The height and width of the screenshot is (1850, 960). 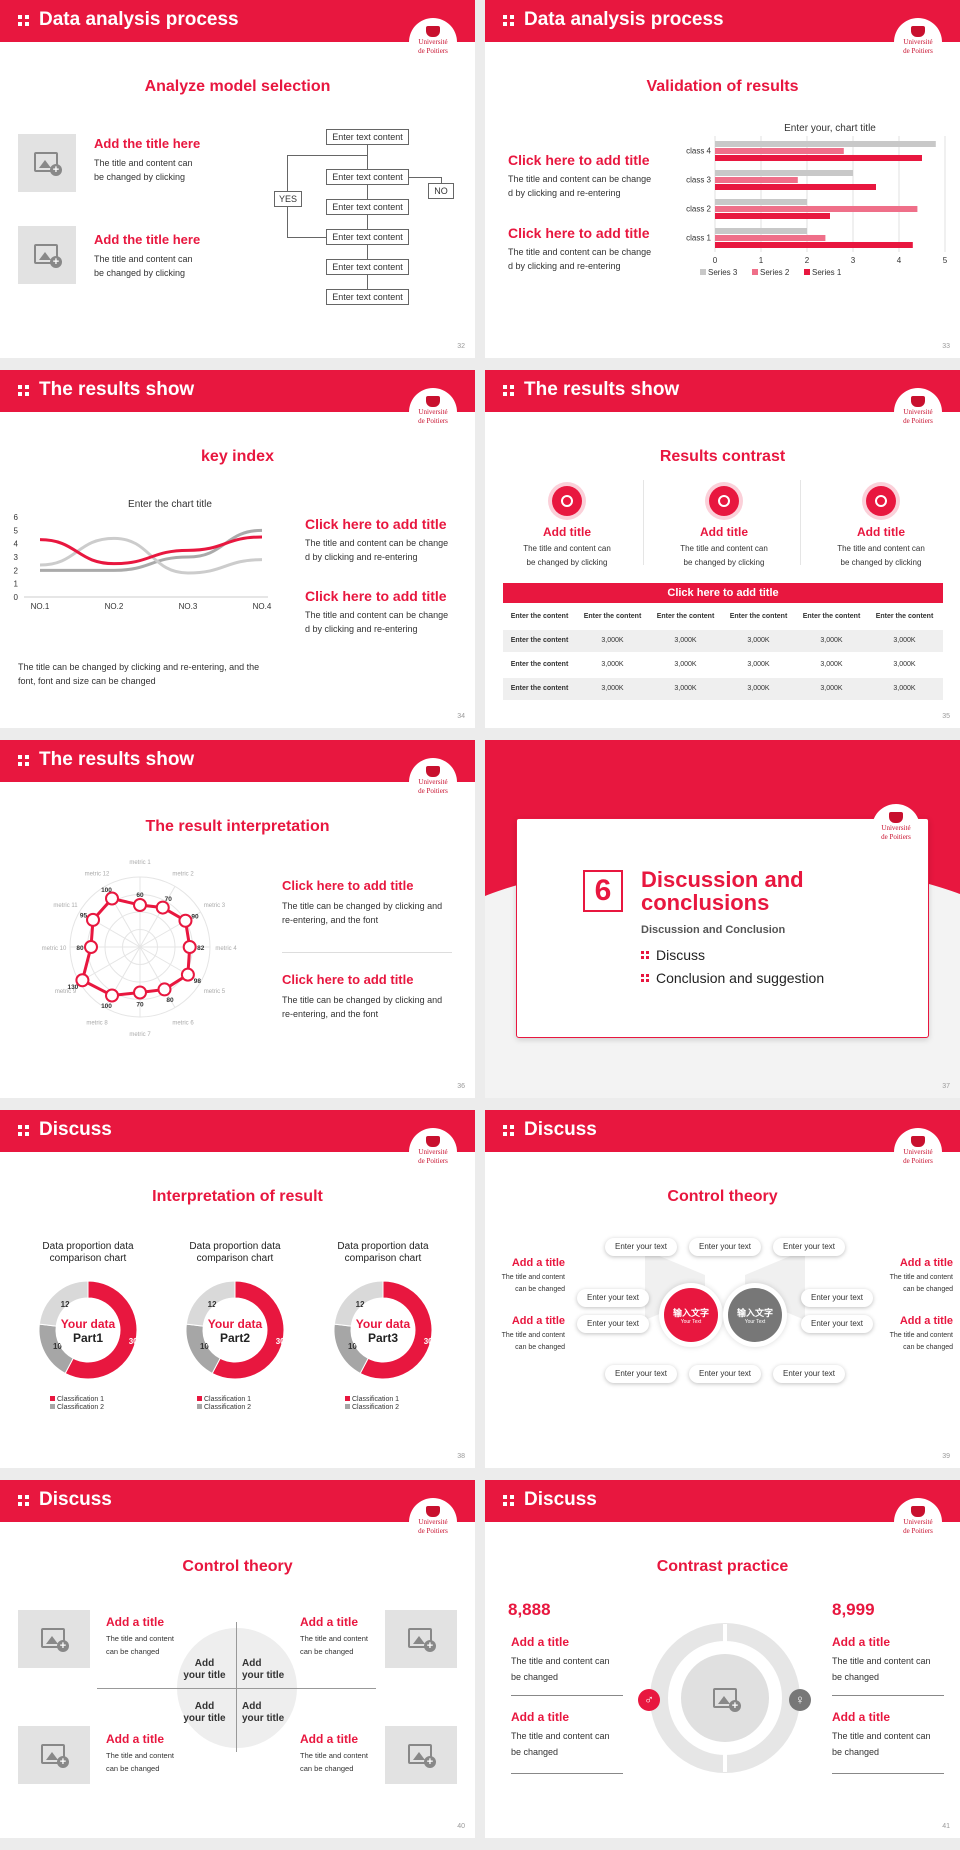 I want to click on center-circle-2: 输入文字 Your Text, so click(x=755, y=1315).